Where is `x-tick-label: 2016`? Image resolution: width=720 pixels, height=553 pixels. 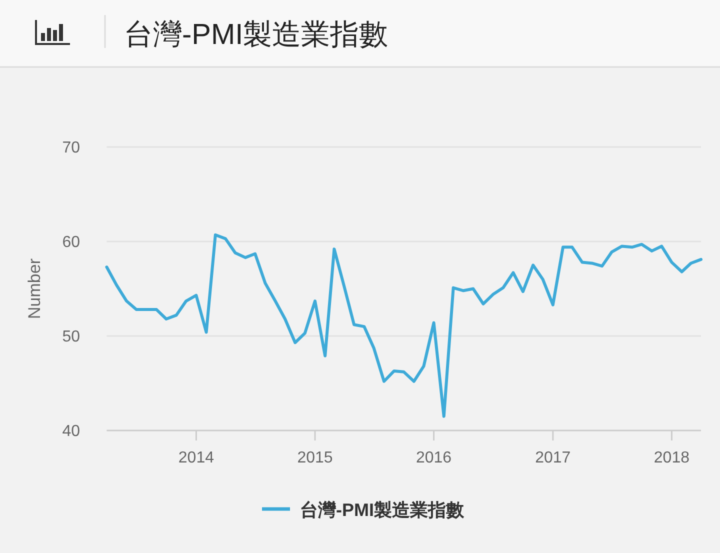 x-tick-label: 2016 is located at coordinates (434, 458).